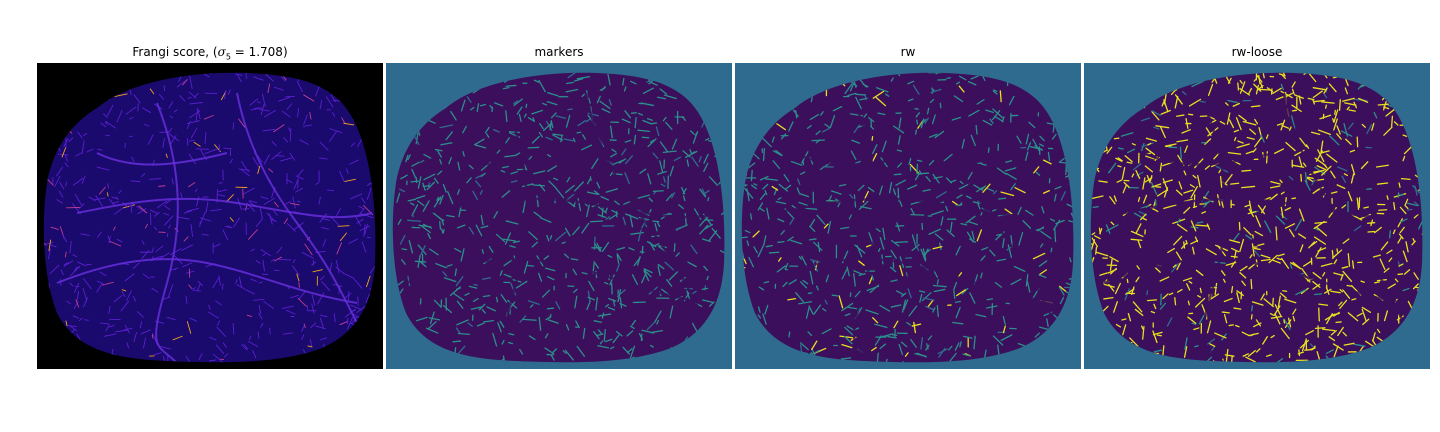 This screenshot has width=1440, height=432. What do you see at coordinates (908, 52) in the screenshot?
I see `panel-title-rw: rw` at bounding box center [908, 52].